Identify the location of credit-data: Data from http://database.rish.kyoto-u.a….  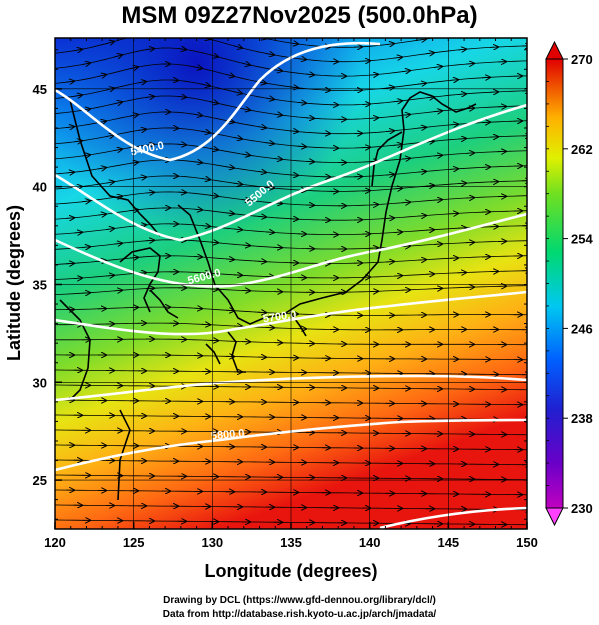
(299, 614).